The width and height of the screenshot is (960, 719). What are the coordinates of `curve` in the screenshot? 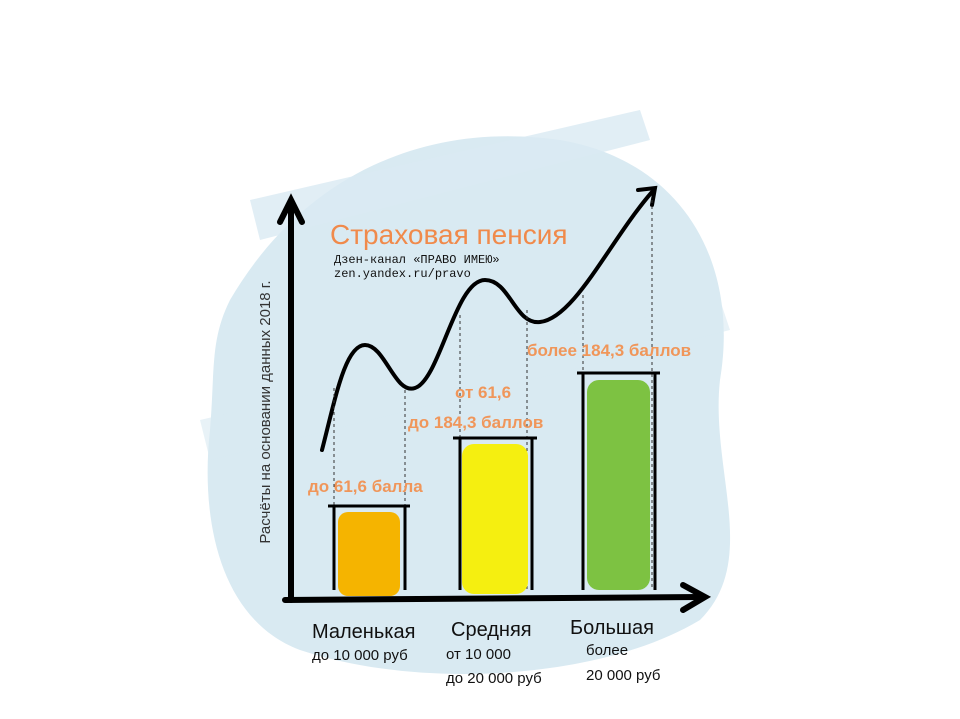 It's located at (489, 318).